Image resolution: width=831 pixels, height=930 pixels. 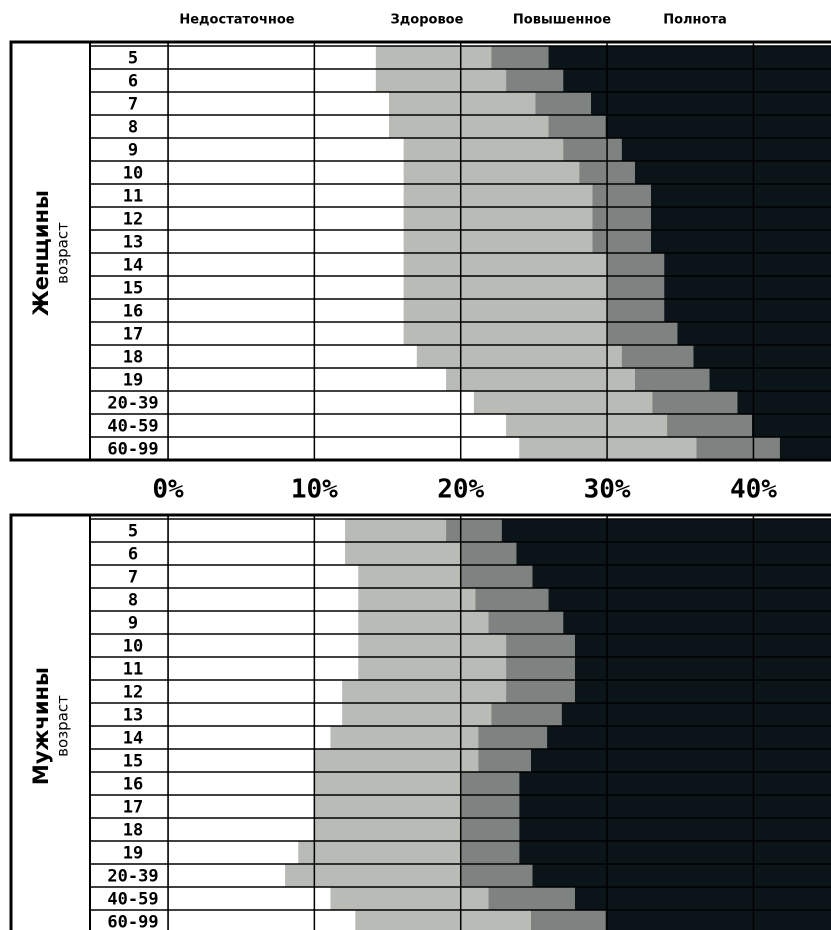 I want to click on x-tick-label: 20%, so click(x=460, y=490).